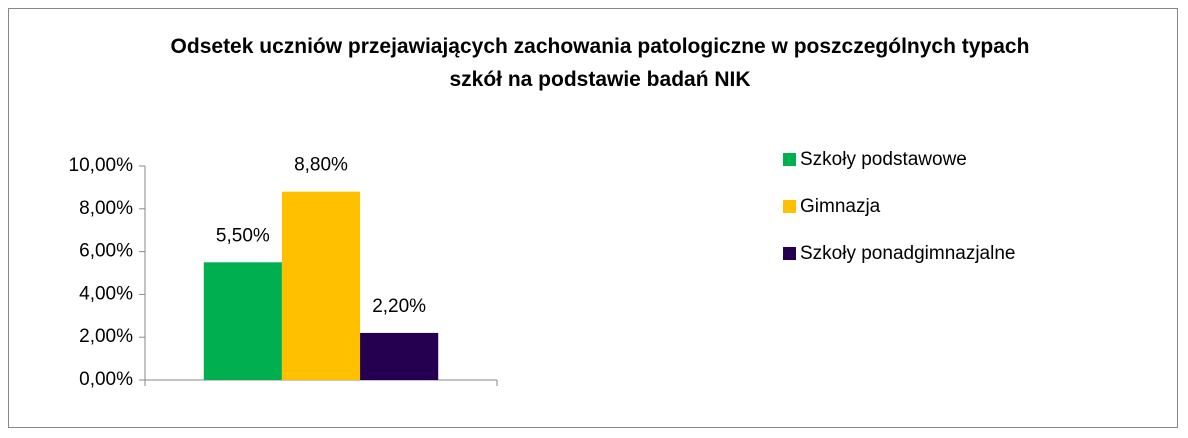 This screenshot has width=1188, height=438. What do you see at coordinates (106, 293) in the screenshot?
I see `y-tick-label: 4,00%` at bounding box center [106, 293].